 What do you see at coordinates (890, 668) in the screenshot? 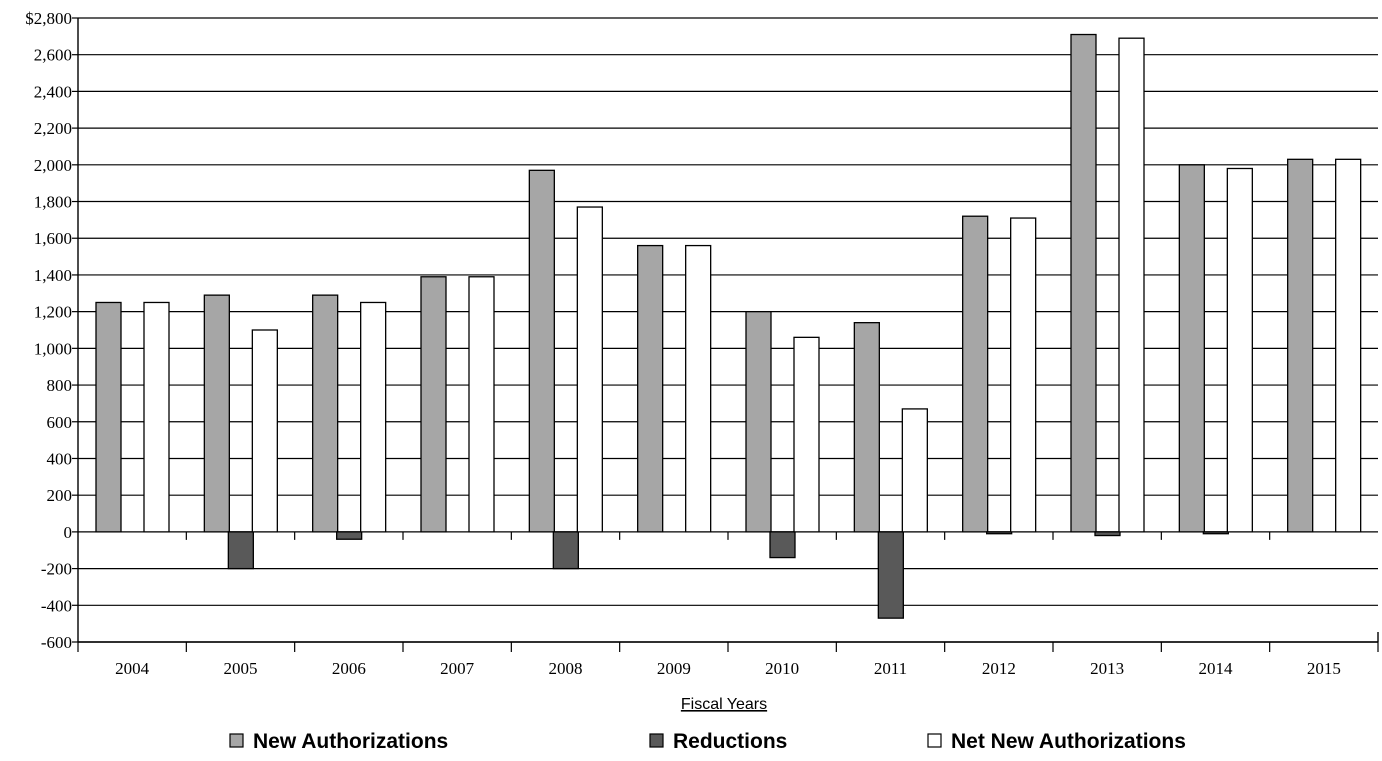
I see `x-tick-label: 2011` at bounding box center [890, 668].